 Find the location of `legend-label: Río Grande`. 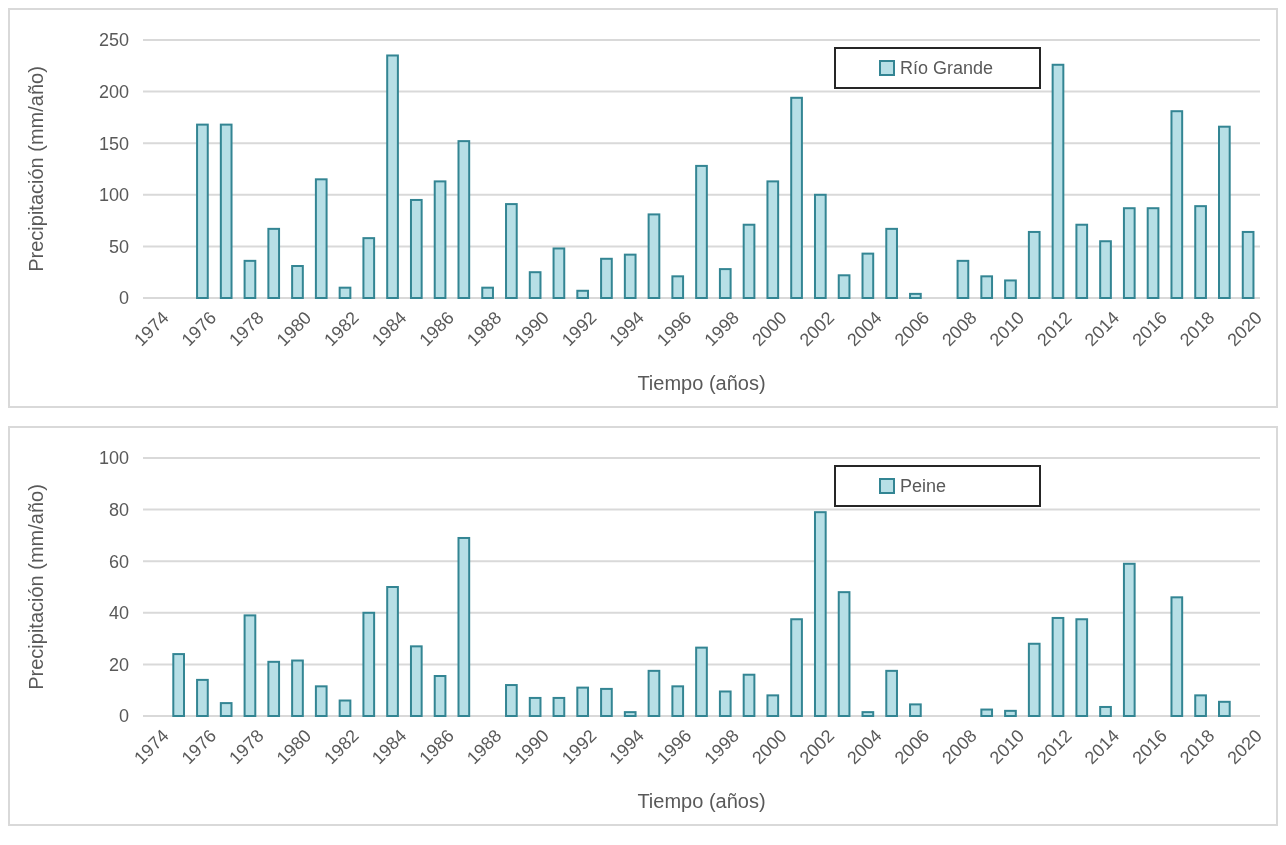

legend-label: Río Grande is located at coordinates (947, 68).